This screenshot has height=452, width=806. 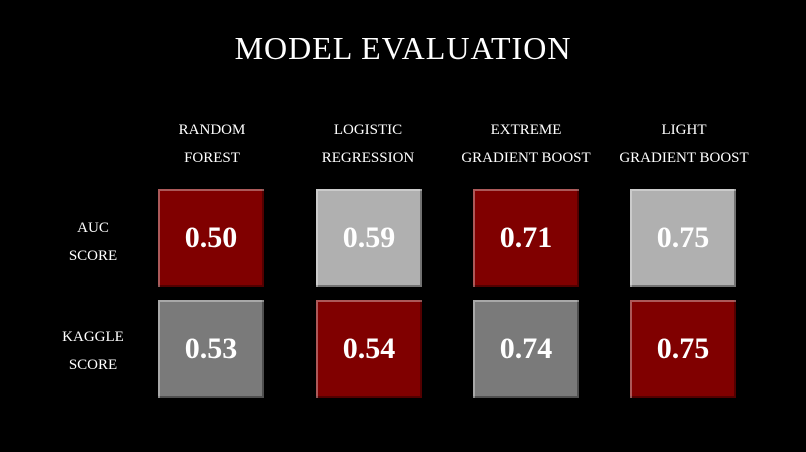 I want to click on column-header-line: REGRESSION, so click(x=368, y=158).